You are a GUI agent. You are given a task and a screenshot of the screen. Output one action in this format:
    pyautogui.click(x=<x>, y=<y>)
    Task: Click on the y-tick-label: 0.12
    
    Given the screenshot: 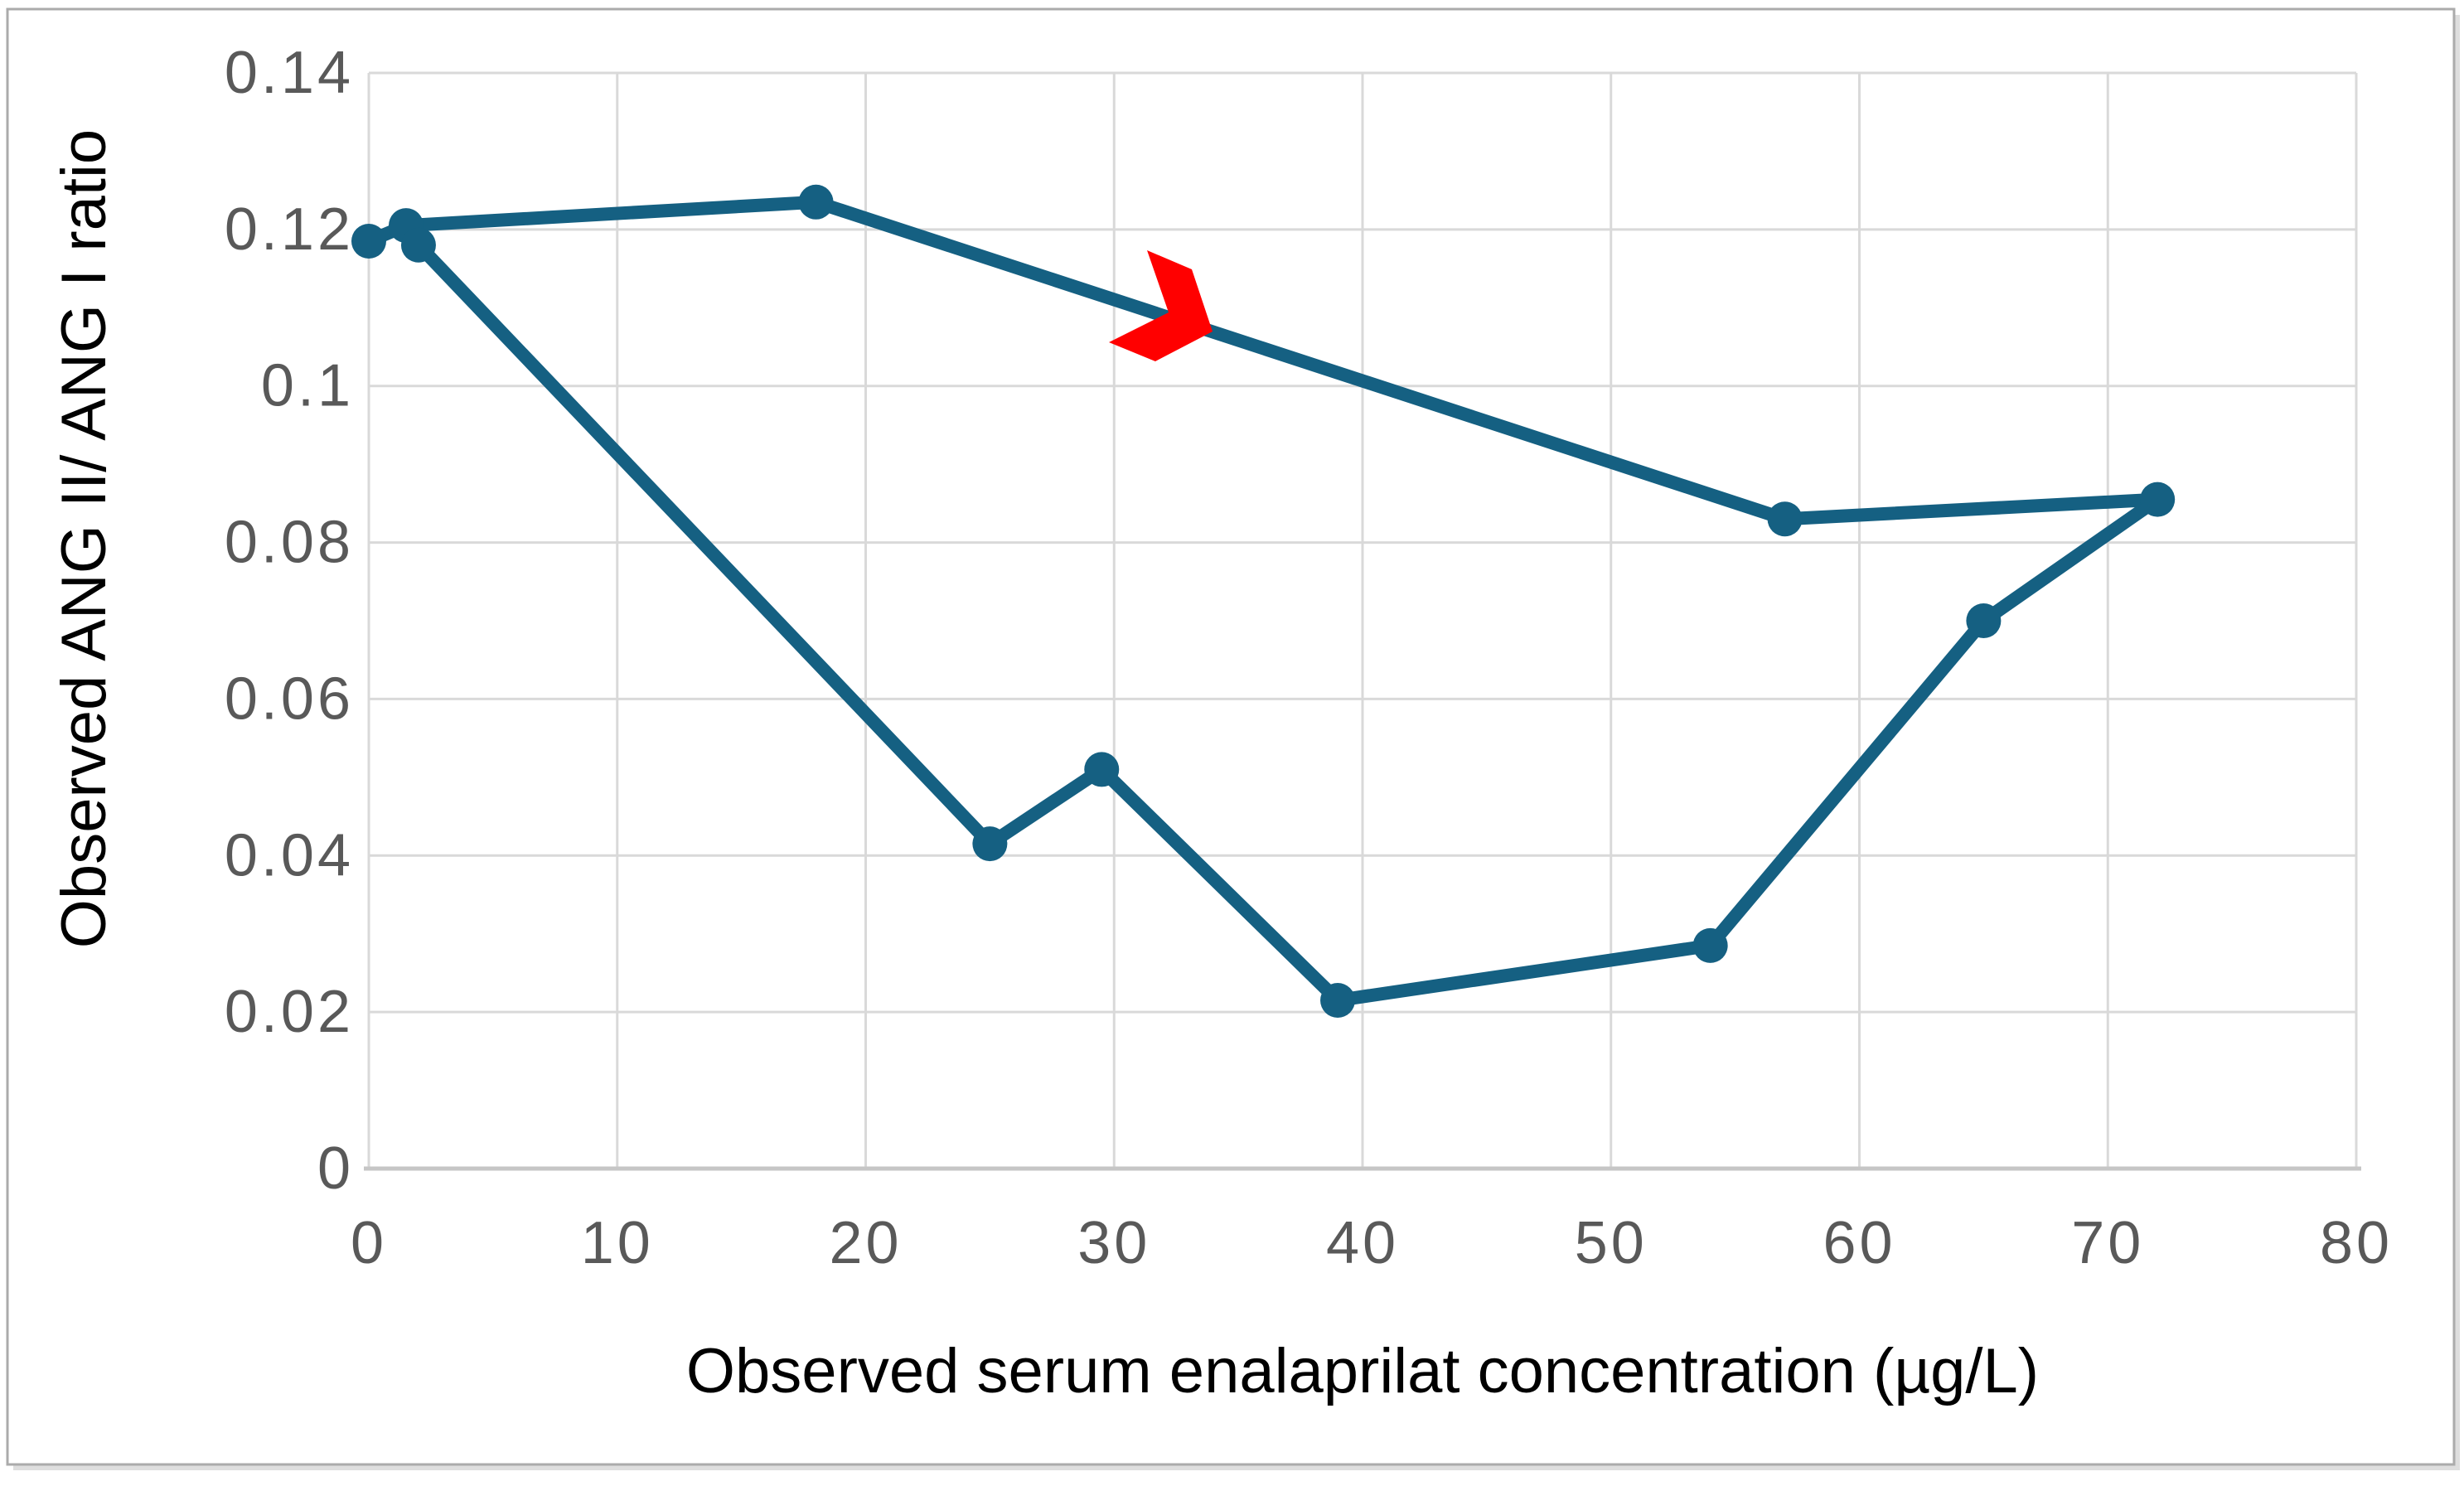 What is the action you would take?
    pyautogui.click(x=289, y=229)
    